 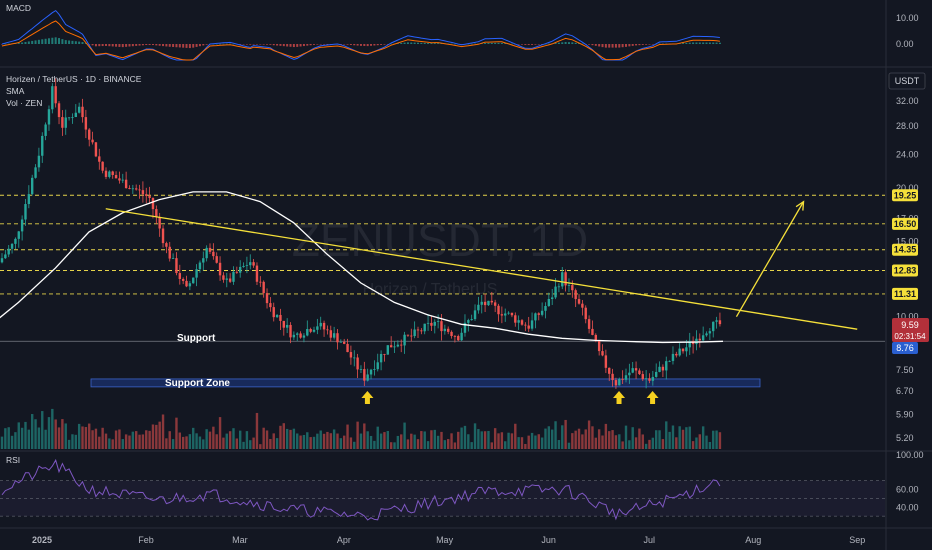 I want to click on projection-arrow, so click(x=770, y=259).